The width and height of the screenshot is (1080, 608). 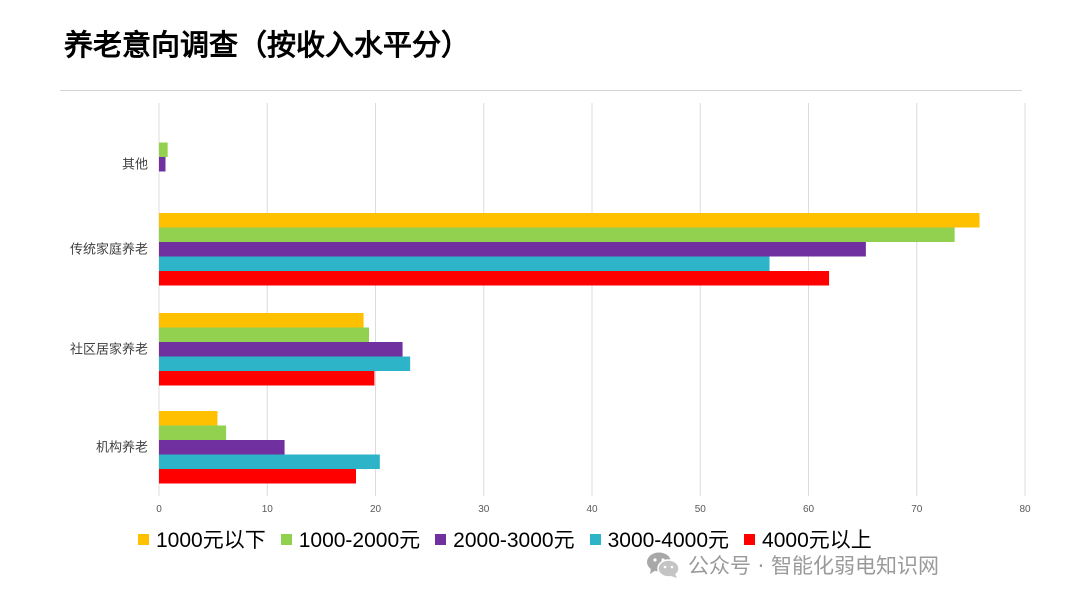 What do you see at coordinates (541, 90) in the screenshot?
I see `title-divider` at bounding box center [541, 90].